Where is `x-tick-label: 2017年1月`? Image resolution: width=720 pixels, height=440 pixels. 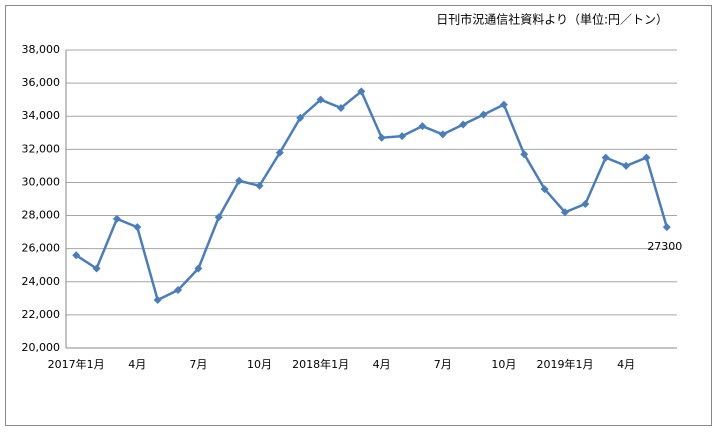
x-tick-label: 2017年1月 is located at coordinates (76, 364).